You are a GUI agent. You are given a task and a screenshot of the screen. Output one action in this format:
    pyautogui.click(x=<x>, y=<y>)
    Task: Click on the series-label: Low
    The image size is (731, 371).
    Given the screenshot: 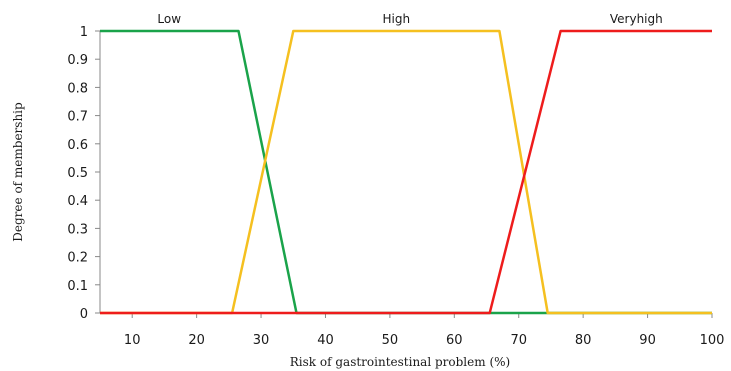 What is the action you would take?
    pyautogui.click(x=169, y=19)
    